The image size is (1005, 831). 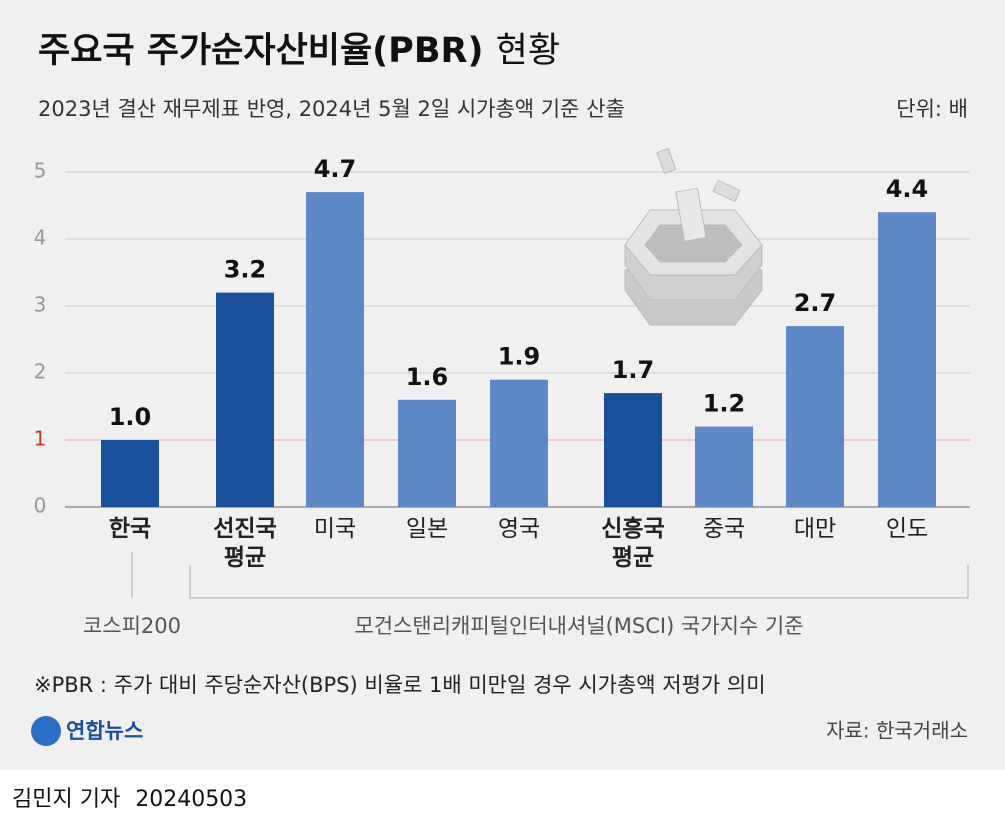 I want to click on y-tick-label: 4, so click(x=40, y=238).